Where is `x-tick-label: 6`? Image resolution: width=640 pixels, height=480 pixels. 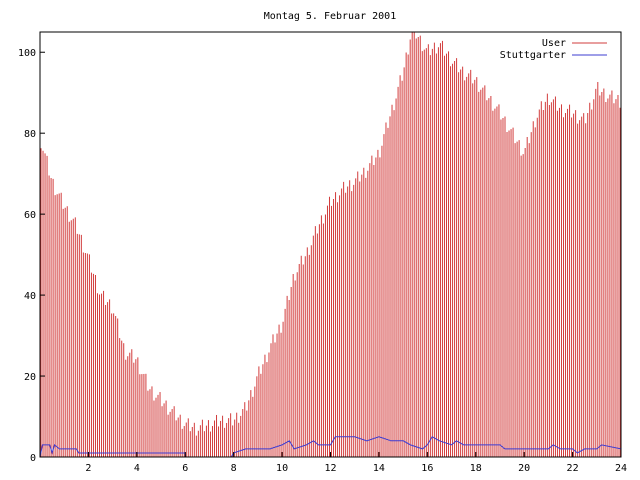 x-tick-label: 6 is located at coordinates (185, 468).